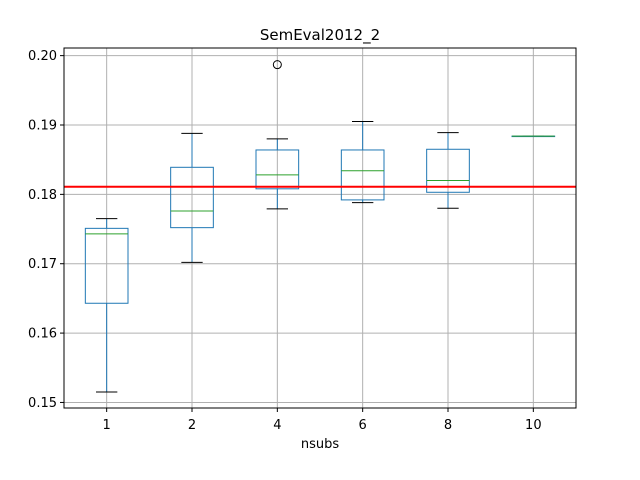 This screenshot has height=480, width=640. Describe the element at coordinates (42, 56) in the screenshot. I see `y-tick-label: 0.20` at that location.